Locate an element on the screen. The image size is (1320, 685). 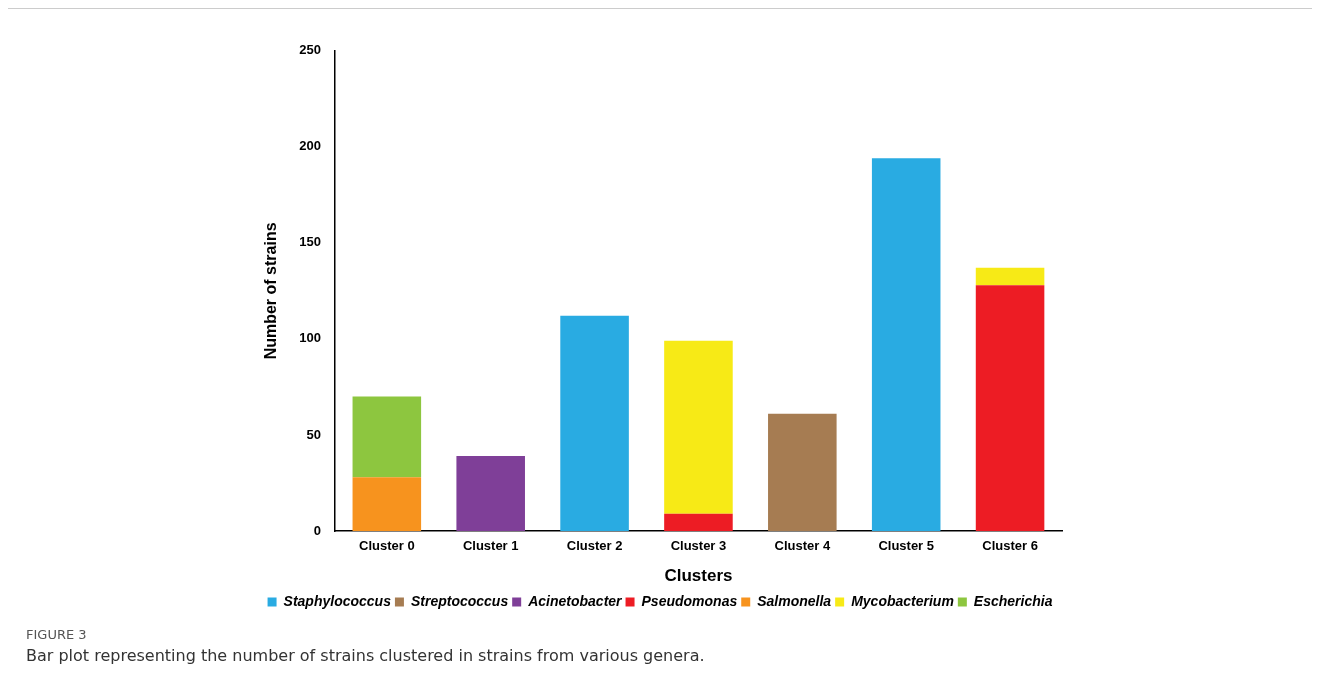
x-tick-label: Cluster 2 is located at coordinates (594, 546).